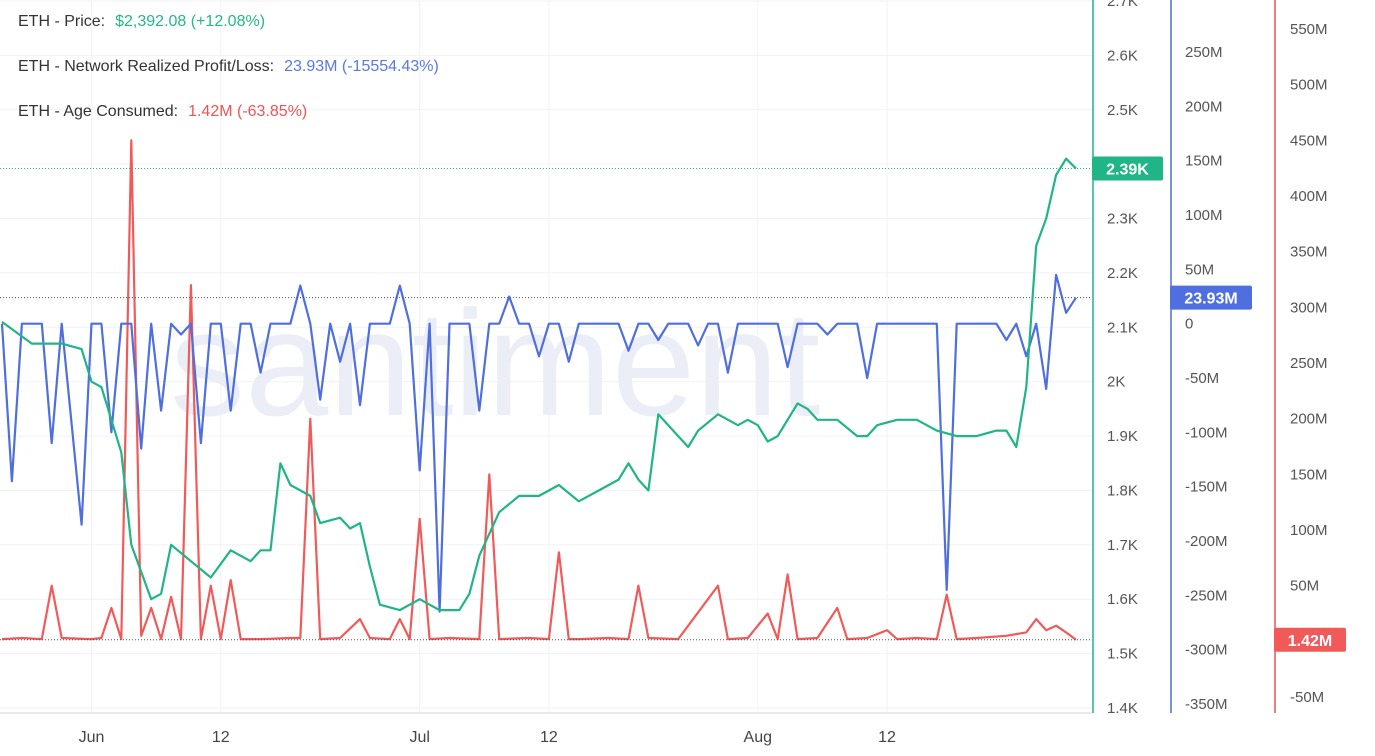 The width and height of the screenshot is (1375, 756). Describe the element at coordinates (1202, 378) in the screenshot. I see `tick-label-nrpl: -50M` at that location.